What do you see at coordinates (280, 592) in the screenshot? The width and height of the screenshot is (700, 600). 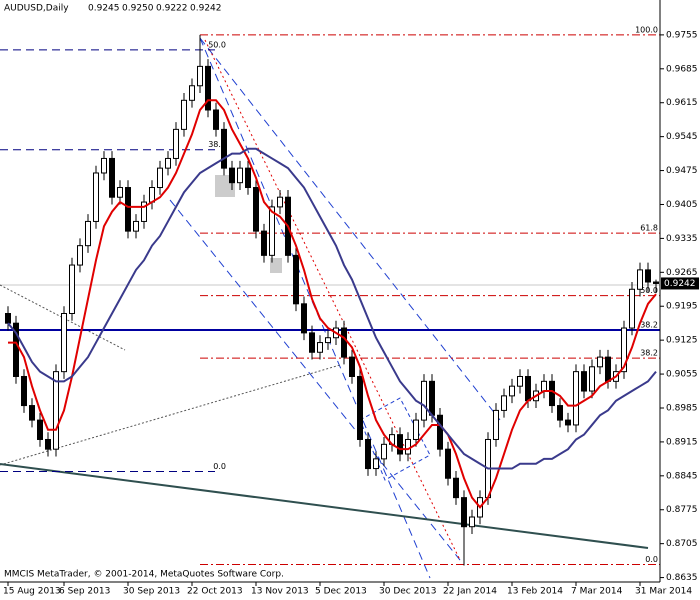 I see `x-tick-label: 13 Nov 2013` at bounding box center [280, 592].